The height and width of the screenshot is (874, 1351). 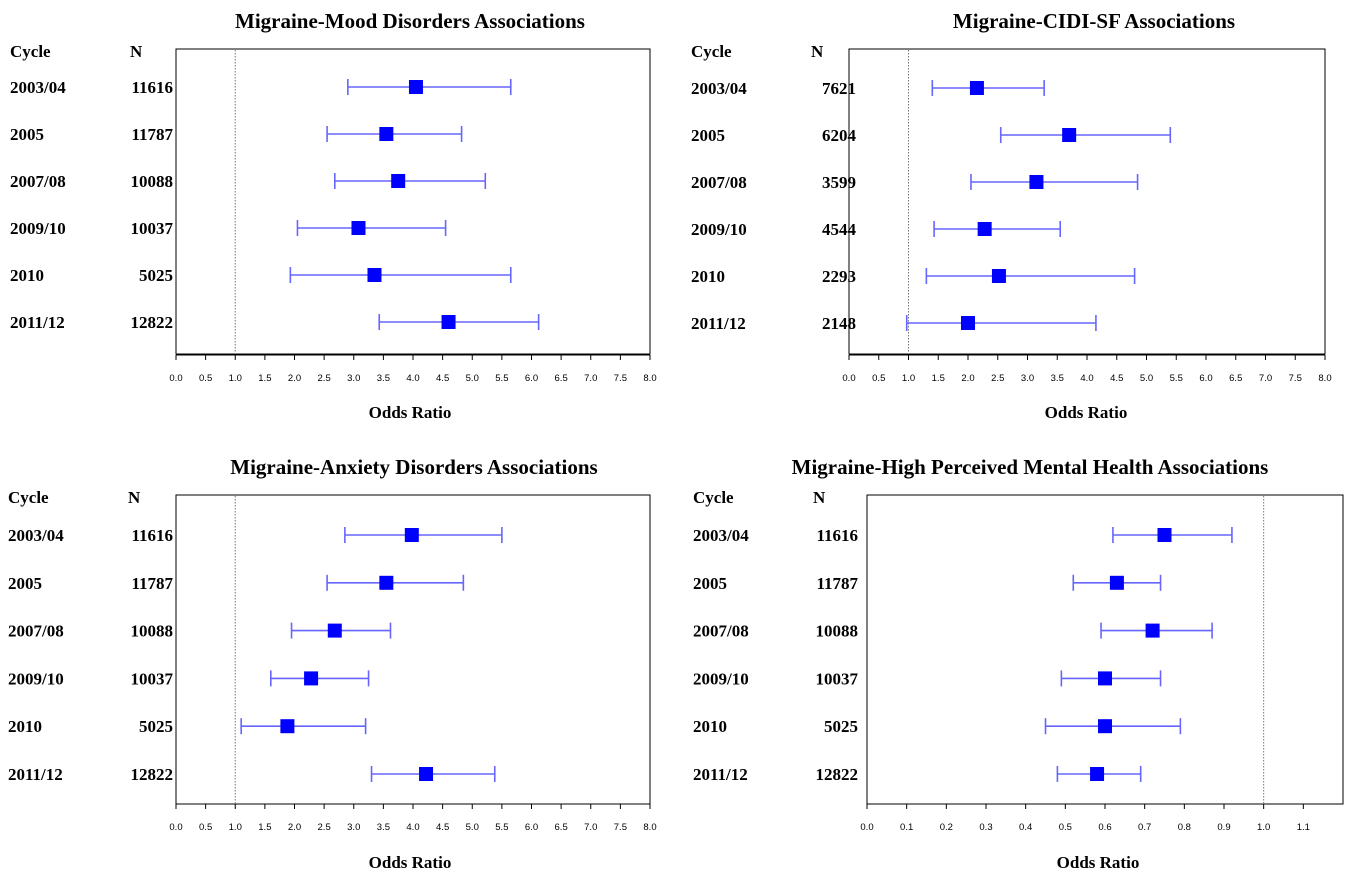 I want to click on x-tick-label: 3.0, so click(x=353, y=827).